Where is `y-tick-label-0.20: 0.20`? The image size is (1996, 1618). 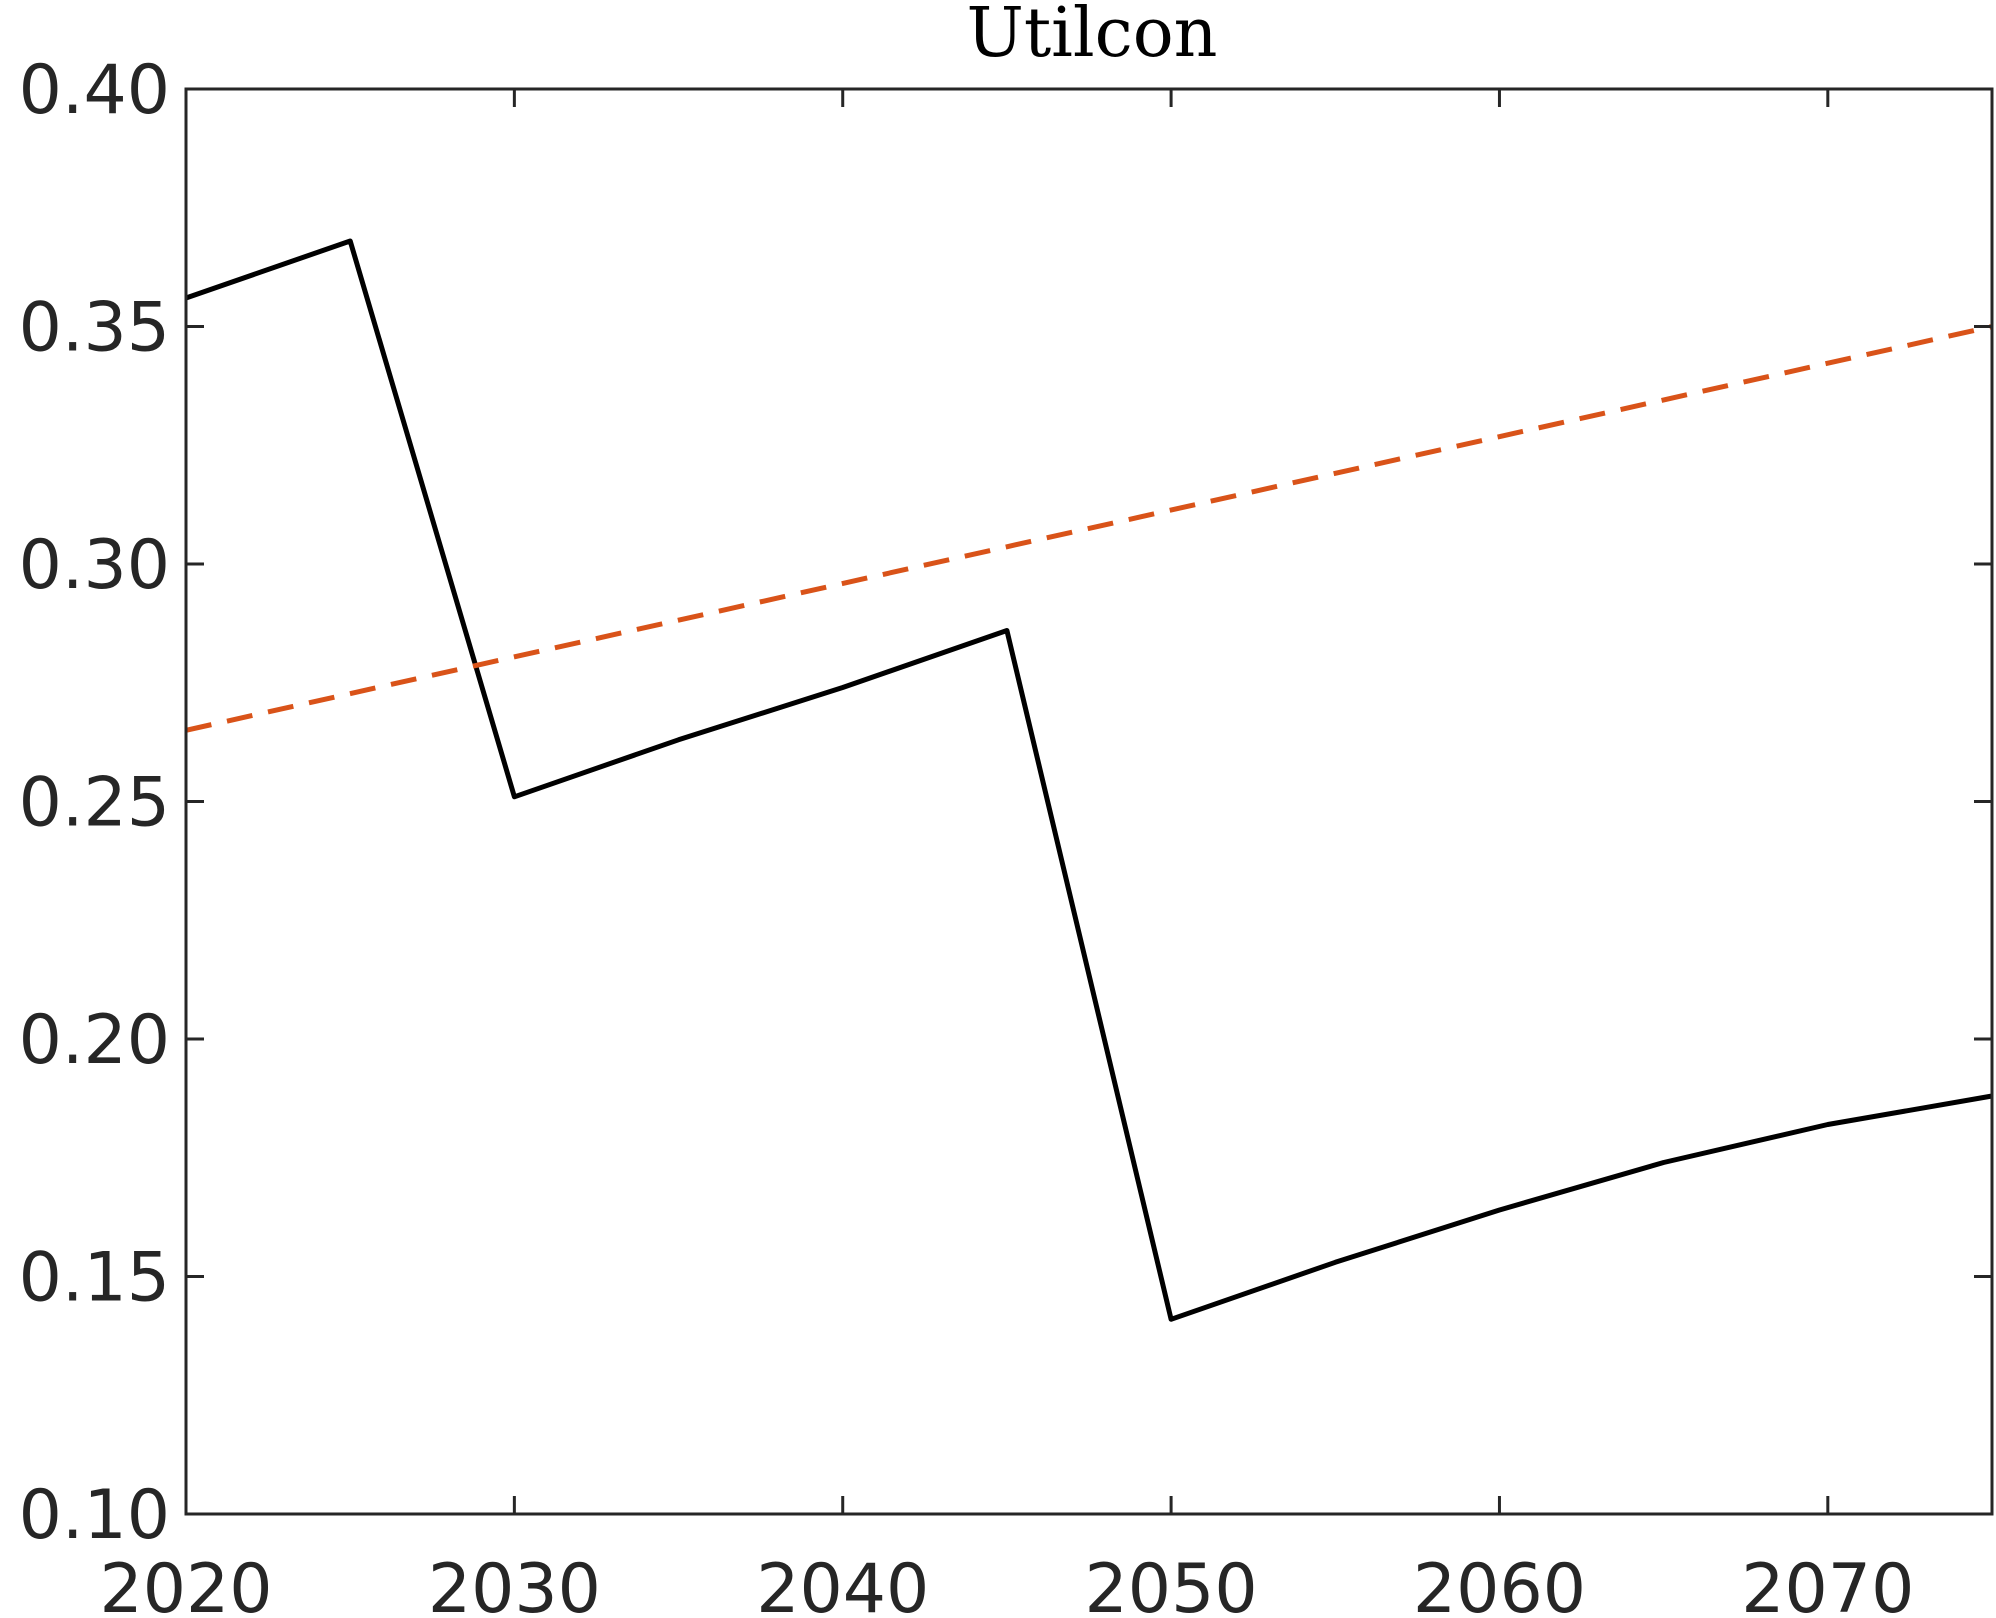 y-tick-label-0.20: 0.20 is located at coordinates (94, 1040).